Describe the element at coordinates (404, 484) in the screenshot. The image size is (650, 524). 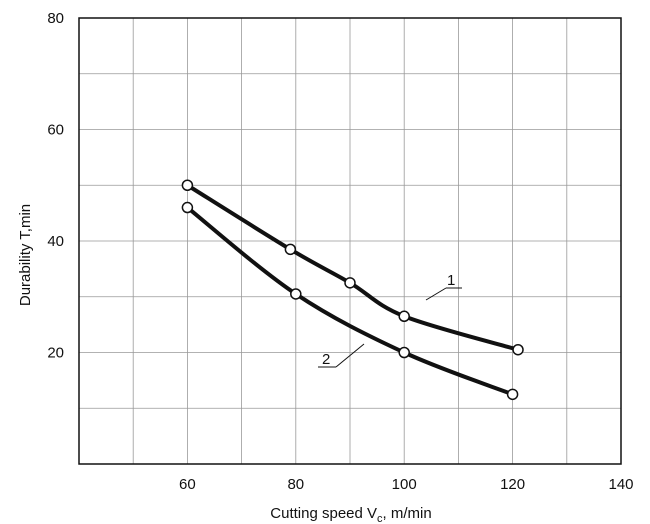
I see `x-tick-label: 100` at that location.